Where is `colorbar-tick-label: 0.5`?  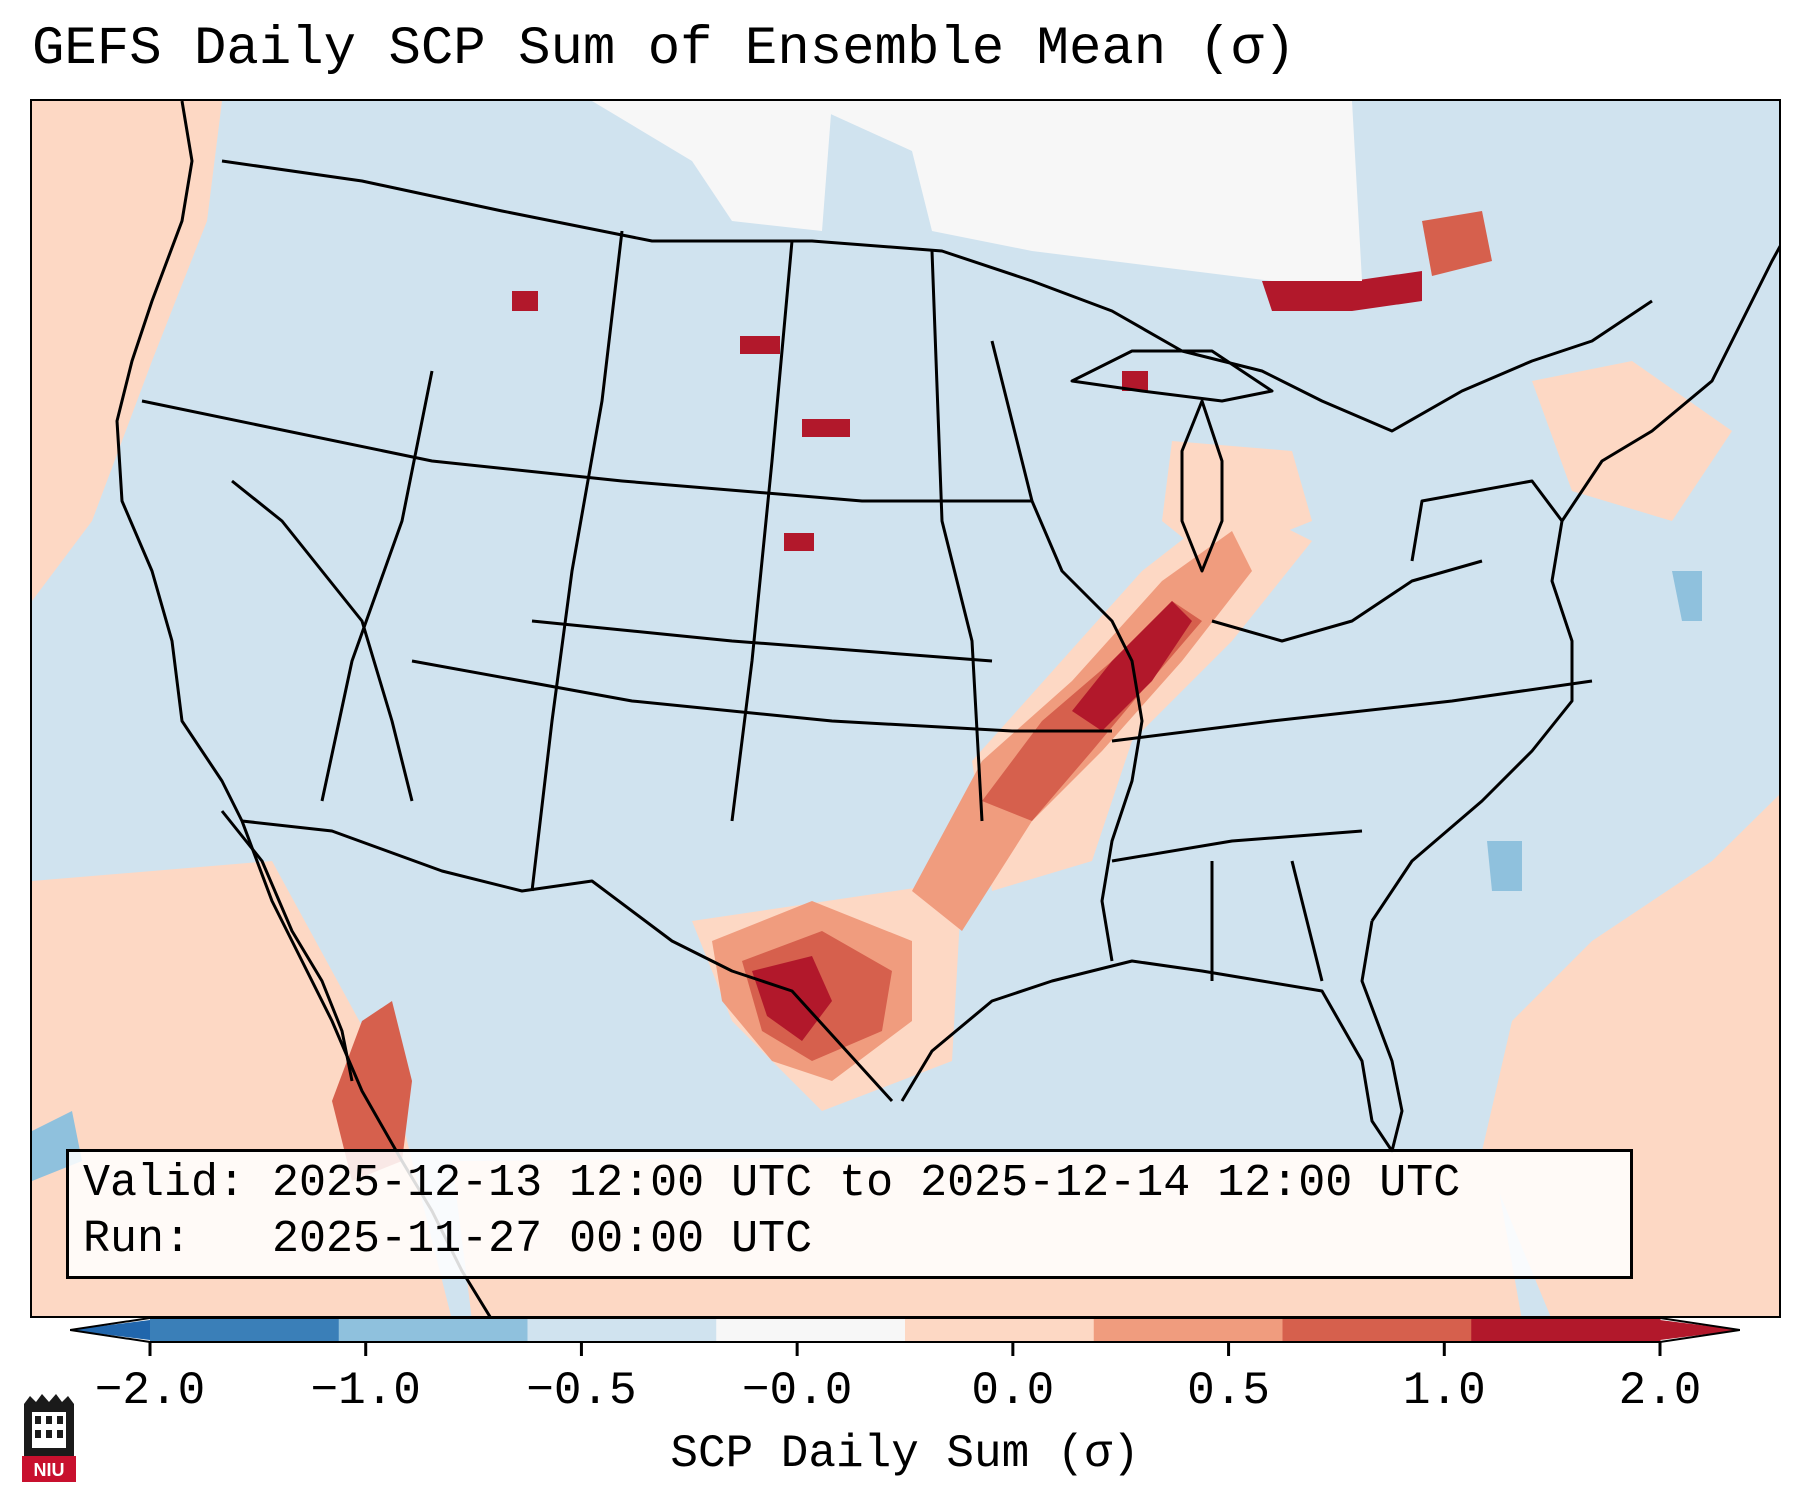
colorbar-tick-label: 0.5 is located at coordinates (1228, 1391).